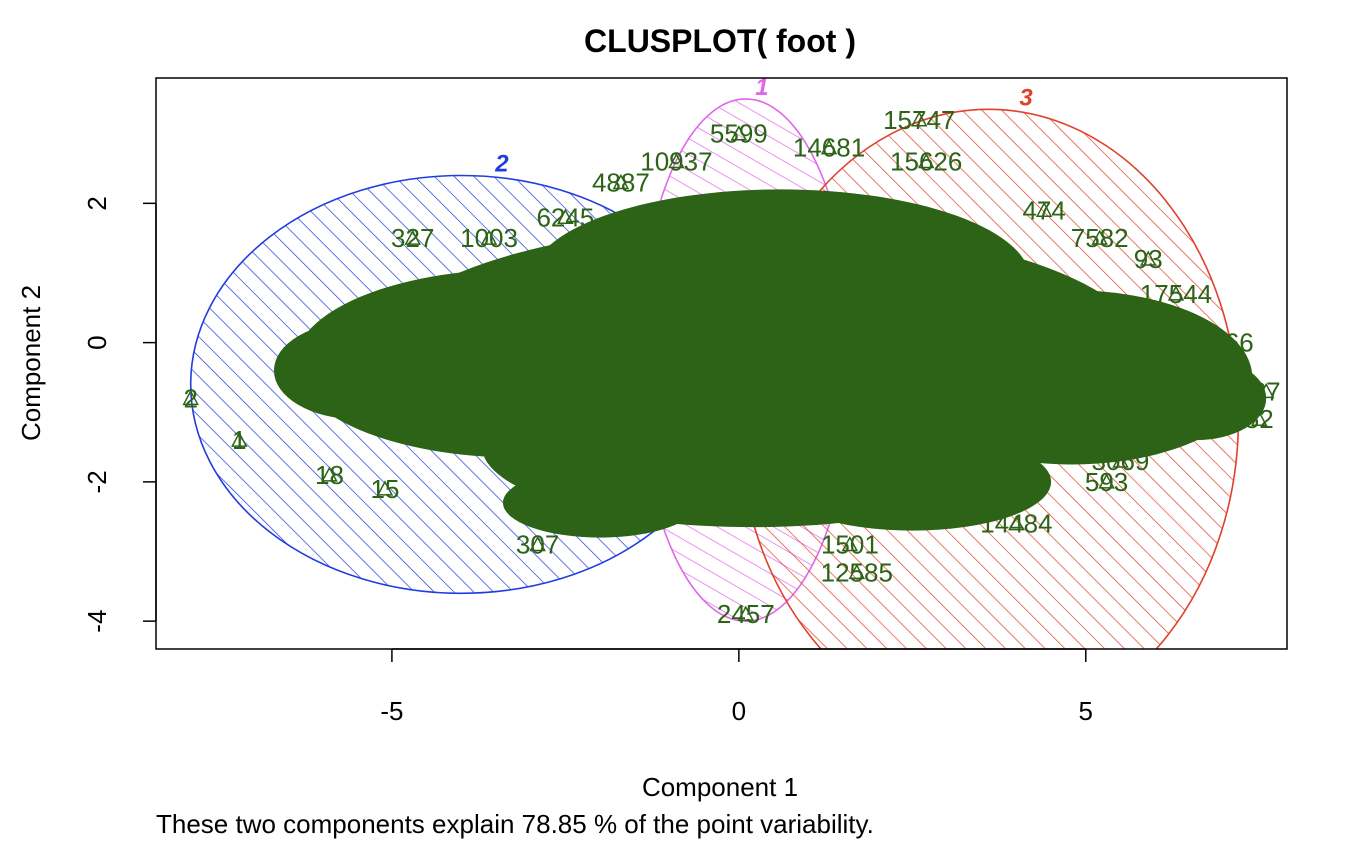 This screenshot has height=844, width=1366. I want to click on point-label: 52, so click(1259, 419).